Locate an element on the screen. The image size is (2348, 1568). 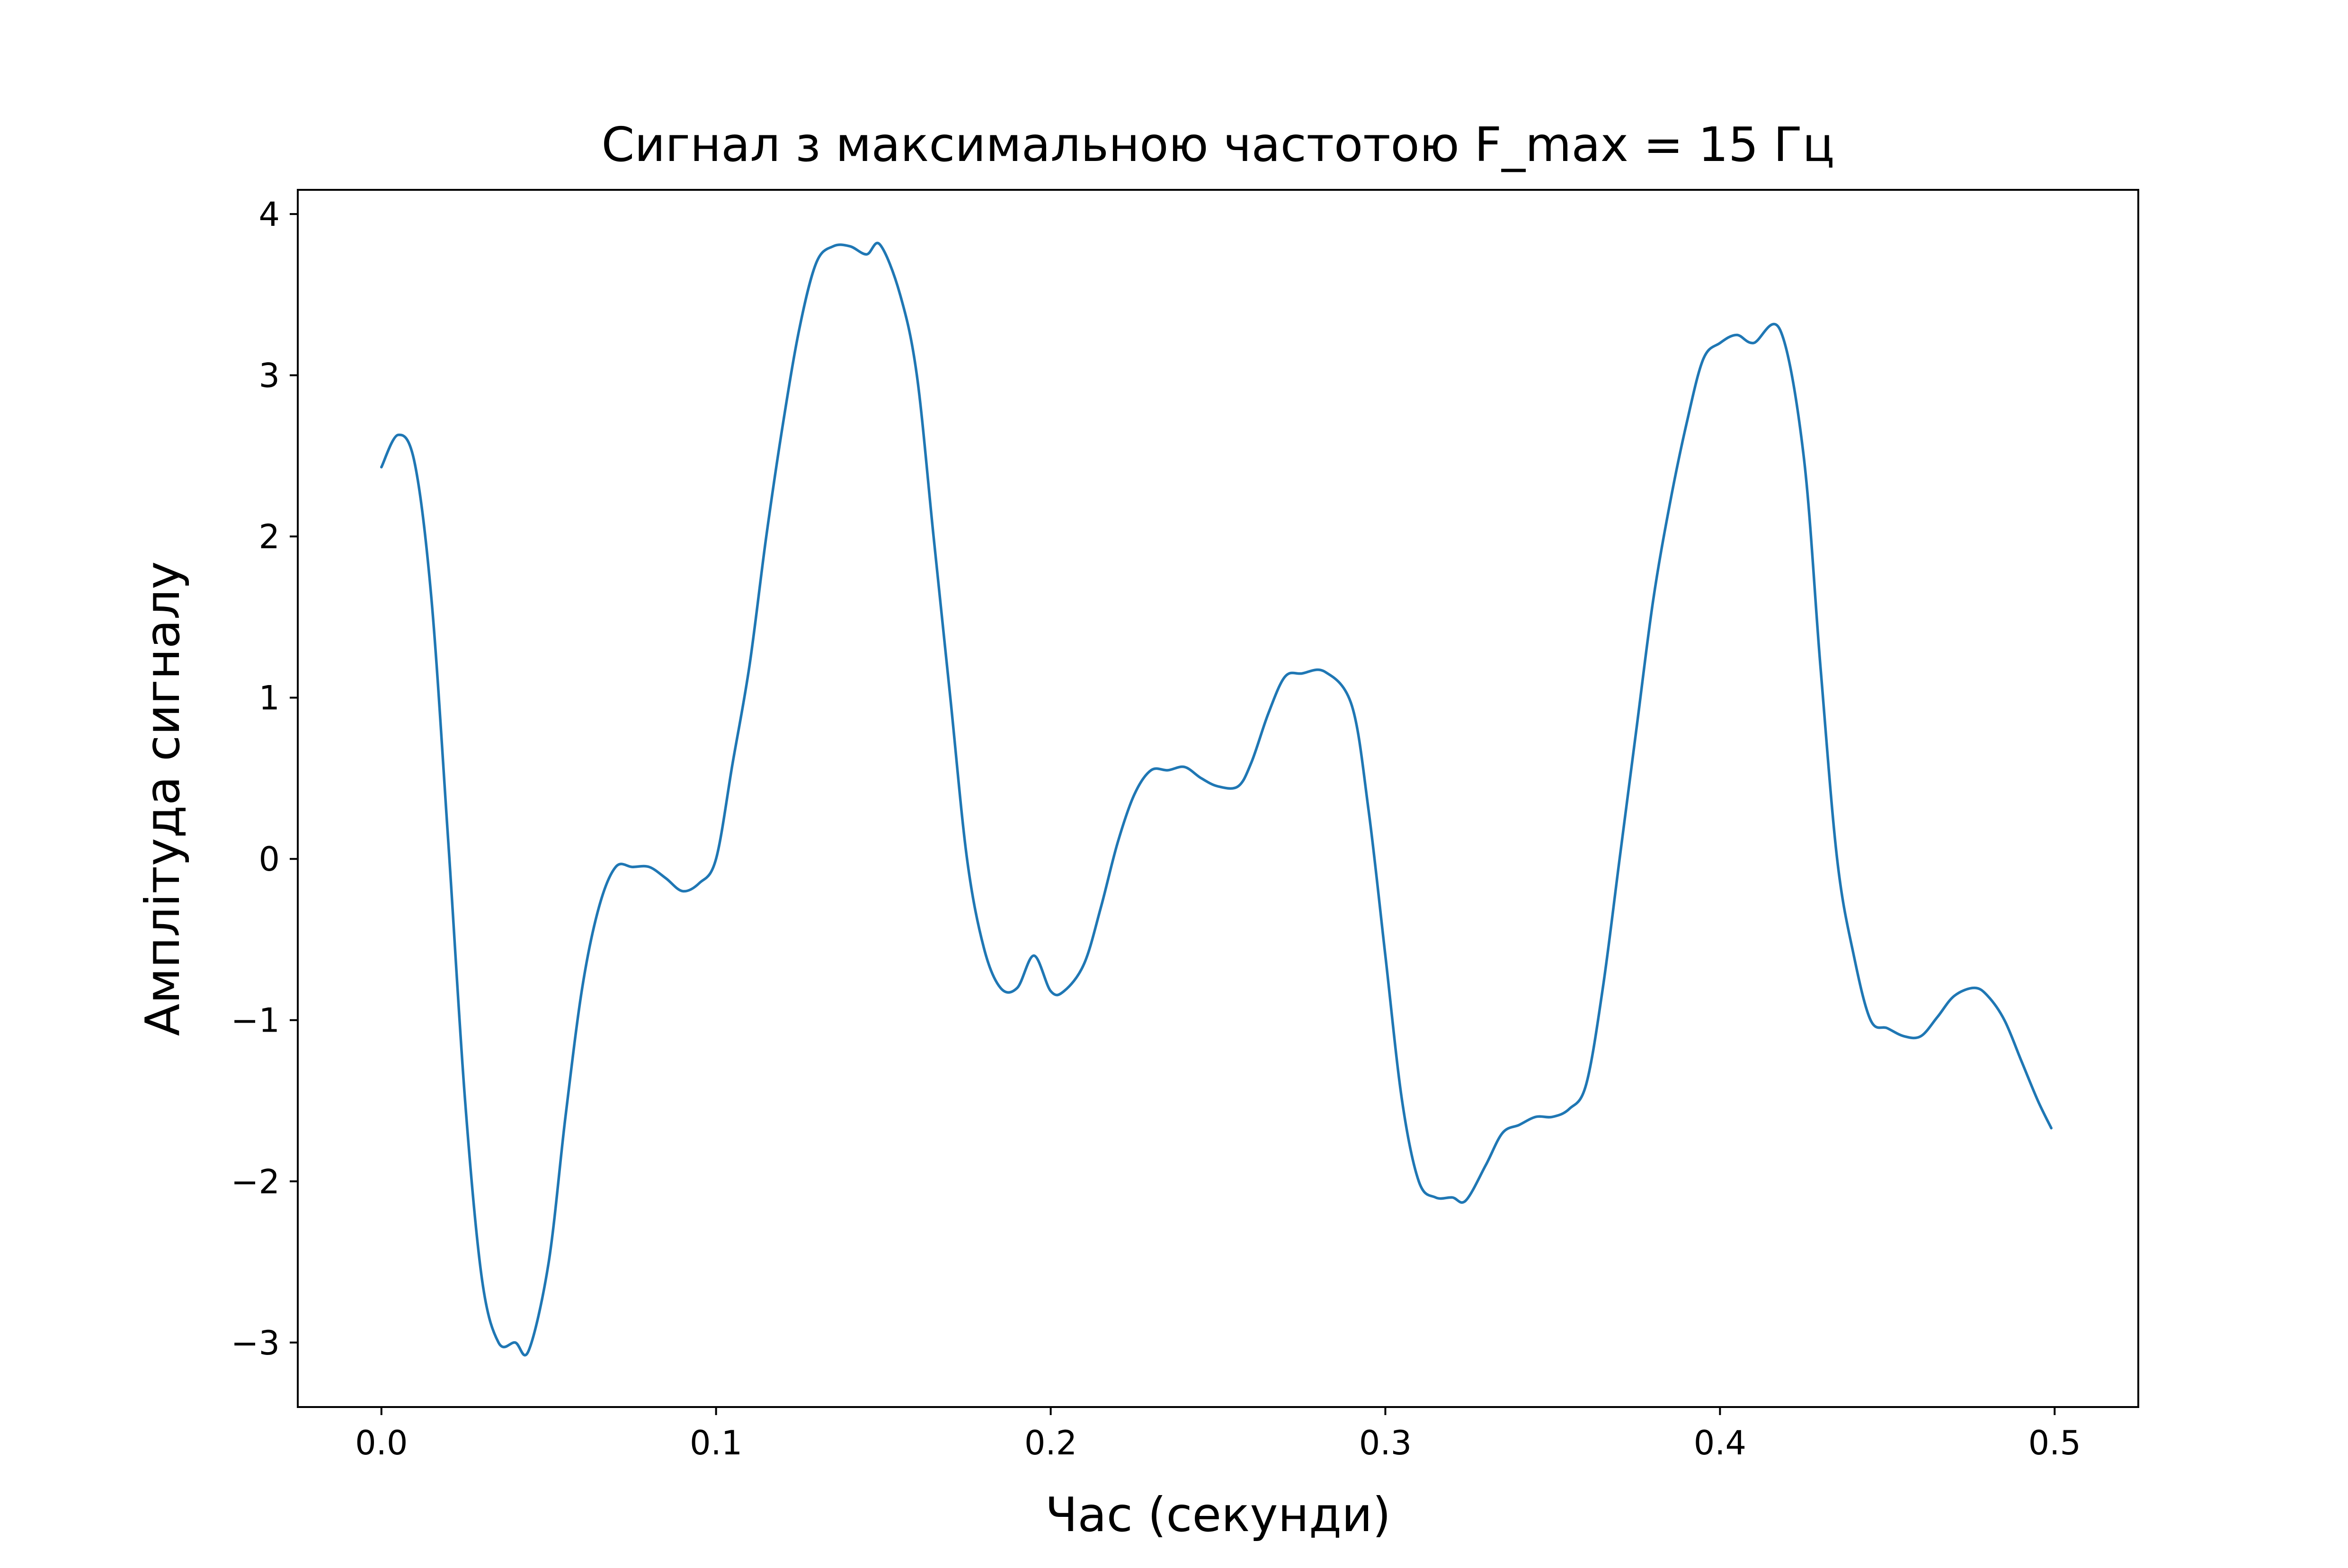
x-tick-label: 0.1 is located at coordinates (716, 1443).